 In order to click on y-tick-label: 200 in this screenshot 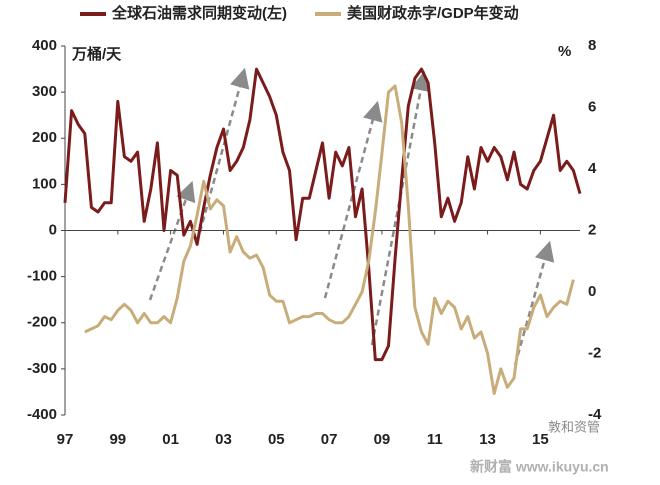, I will do `click(44, 137)`.